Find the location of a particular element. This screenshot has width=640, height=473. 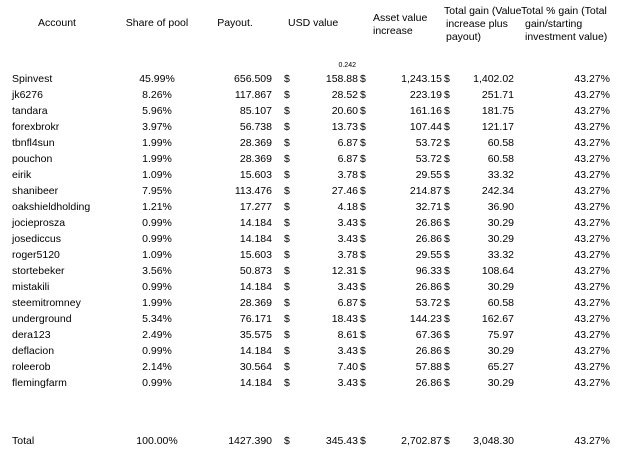

cell-total: 33.32 is located at coordinates (500, 255).